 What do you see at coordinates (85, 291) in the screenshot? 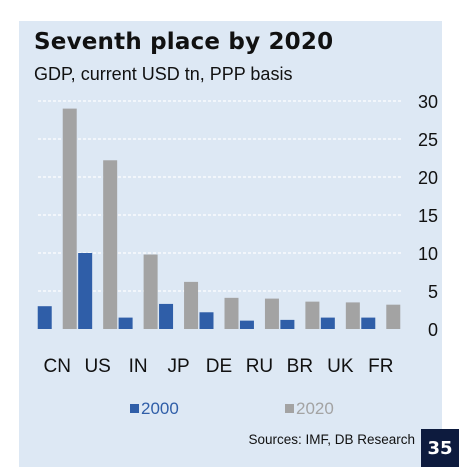
I see `bar-us-2000` at bounding box center [85, 291].